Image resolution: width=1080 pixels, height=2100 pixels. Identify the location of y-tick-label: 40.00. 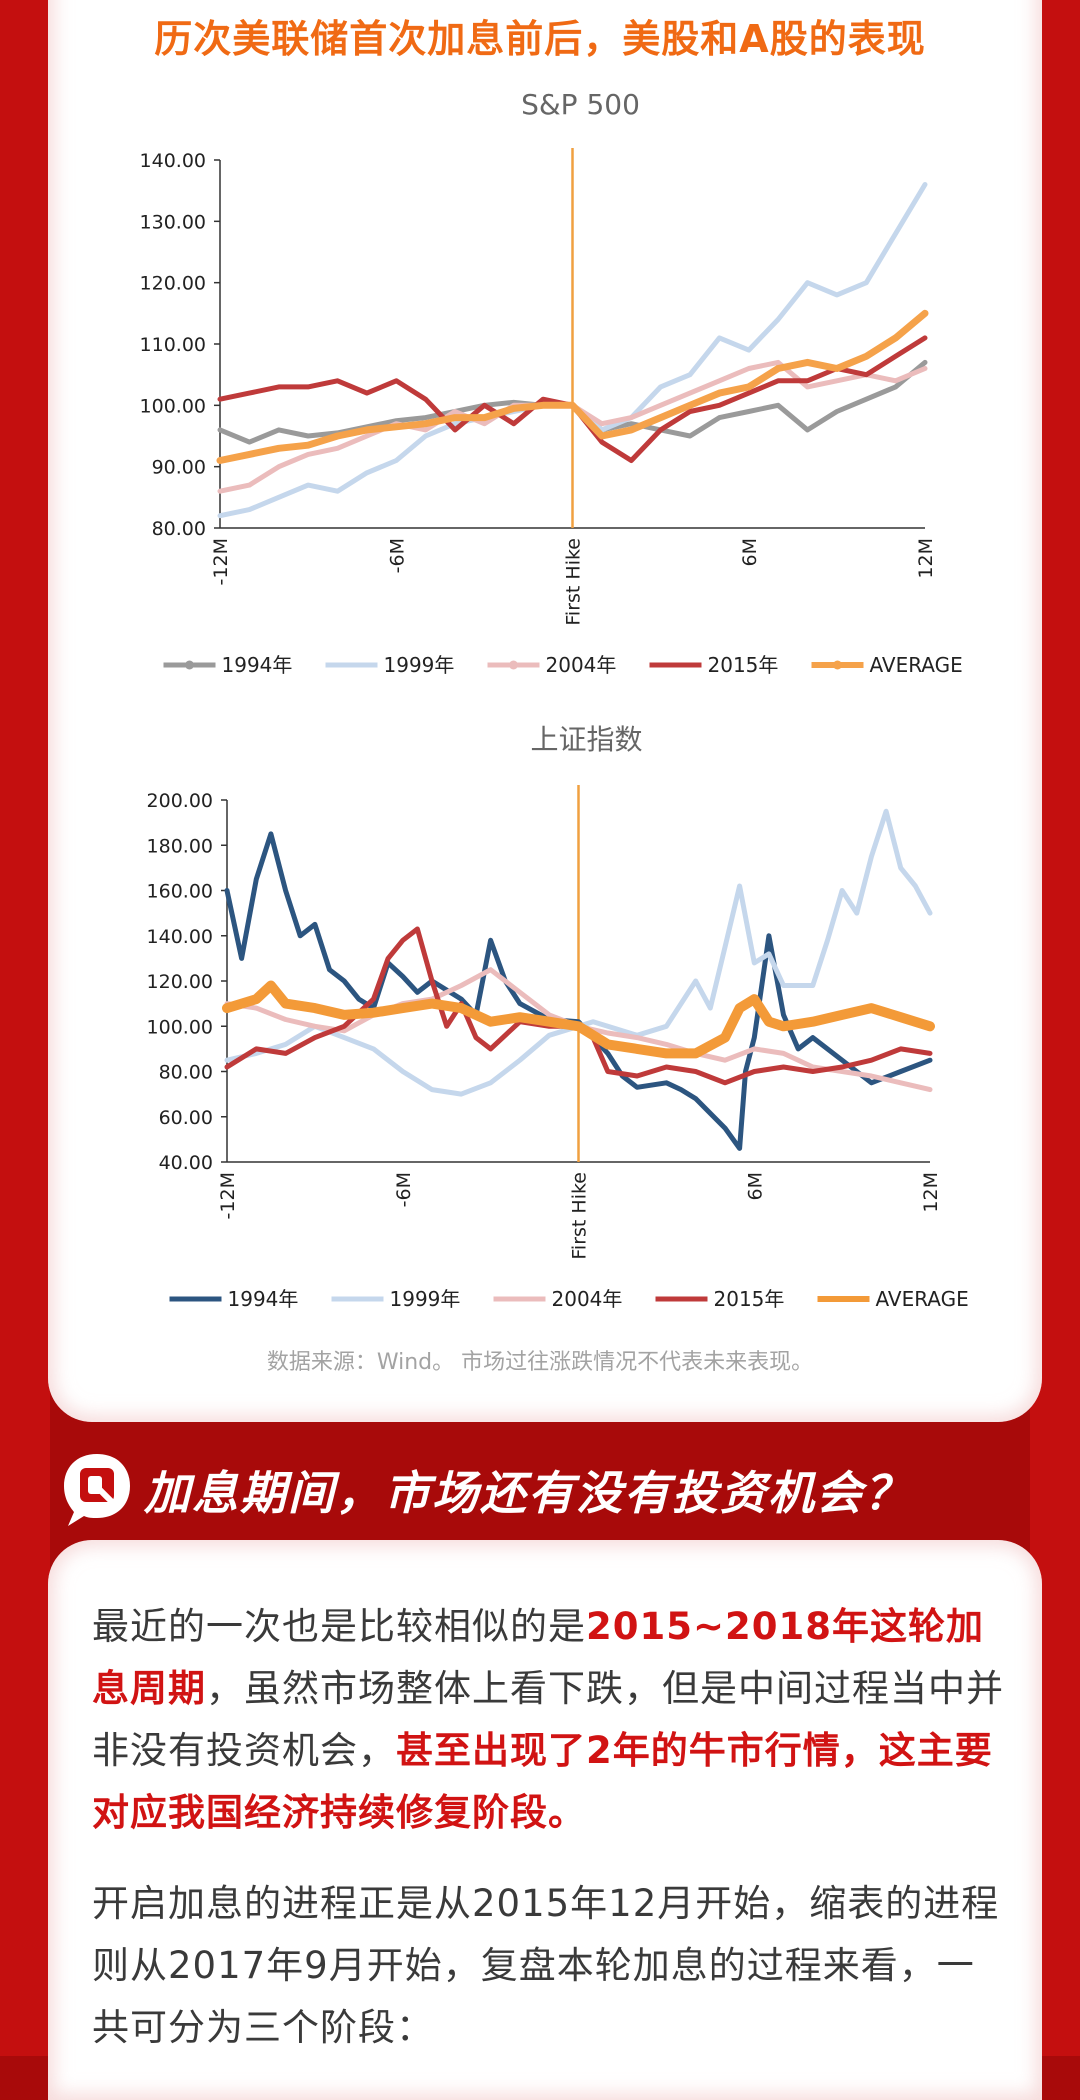
(186, 1163).